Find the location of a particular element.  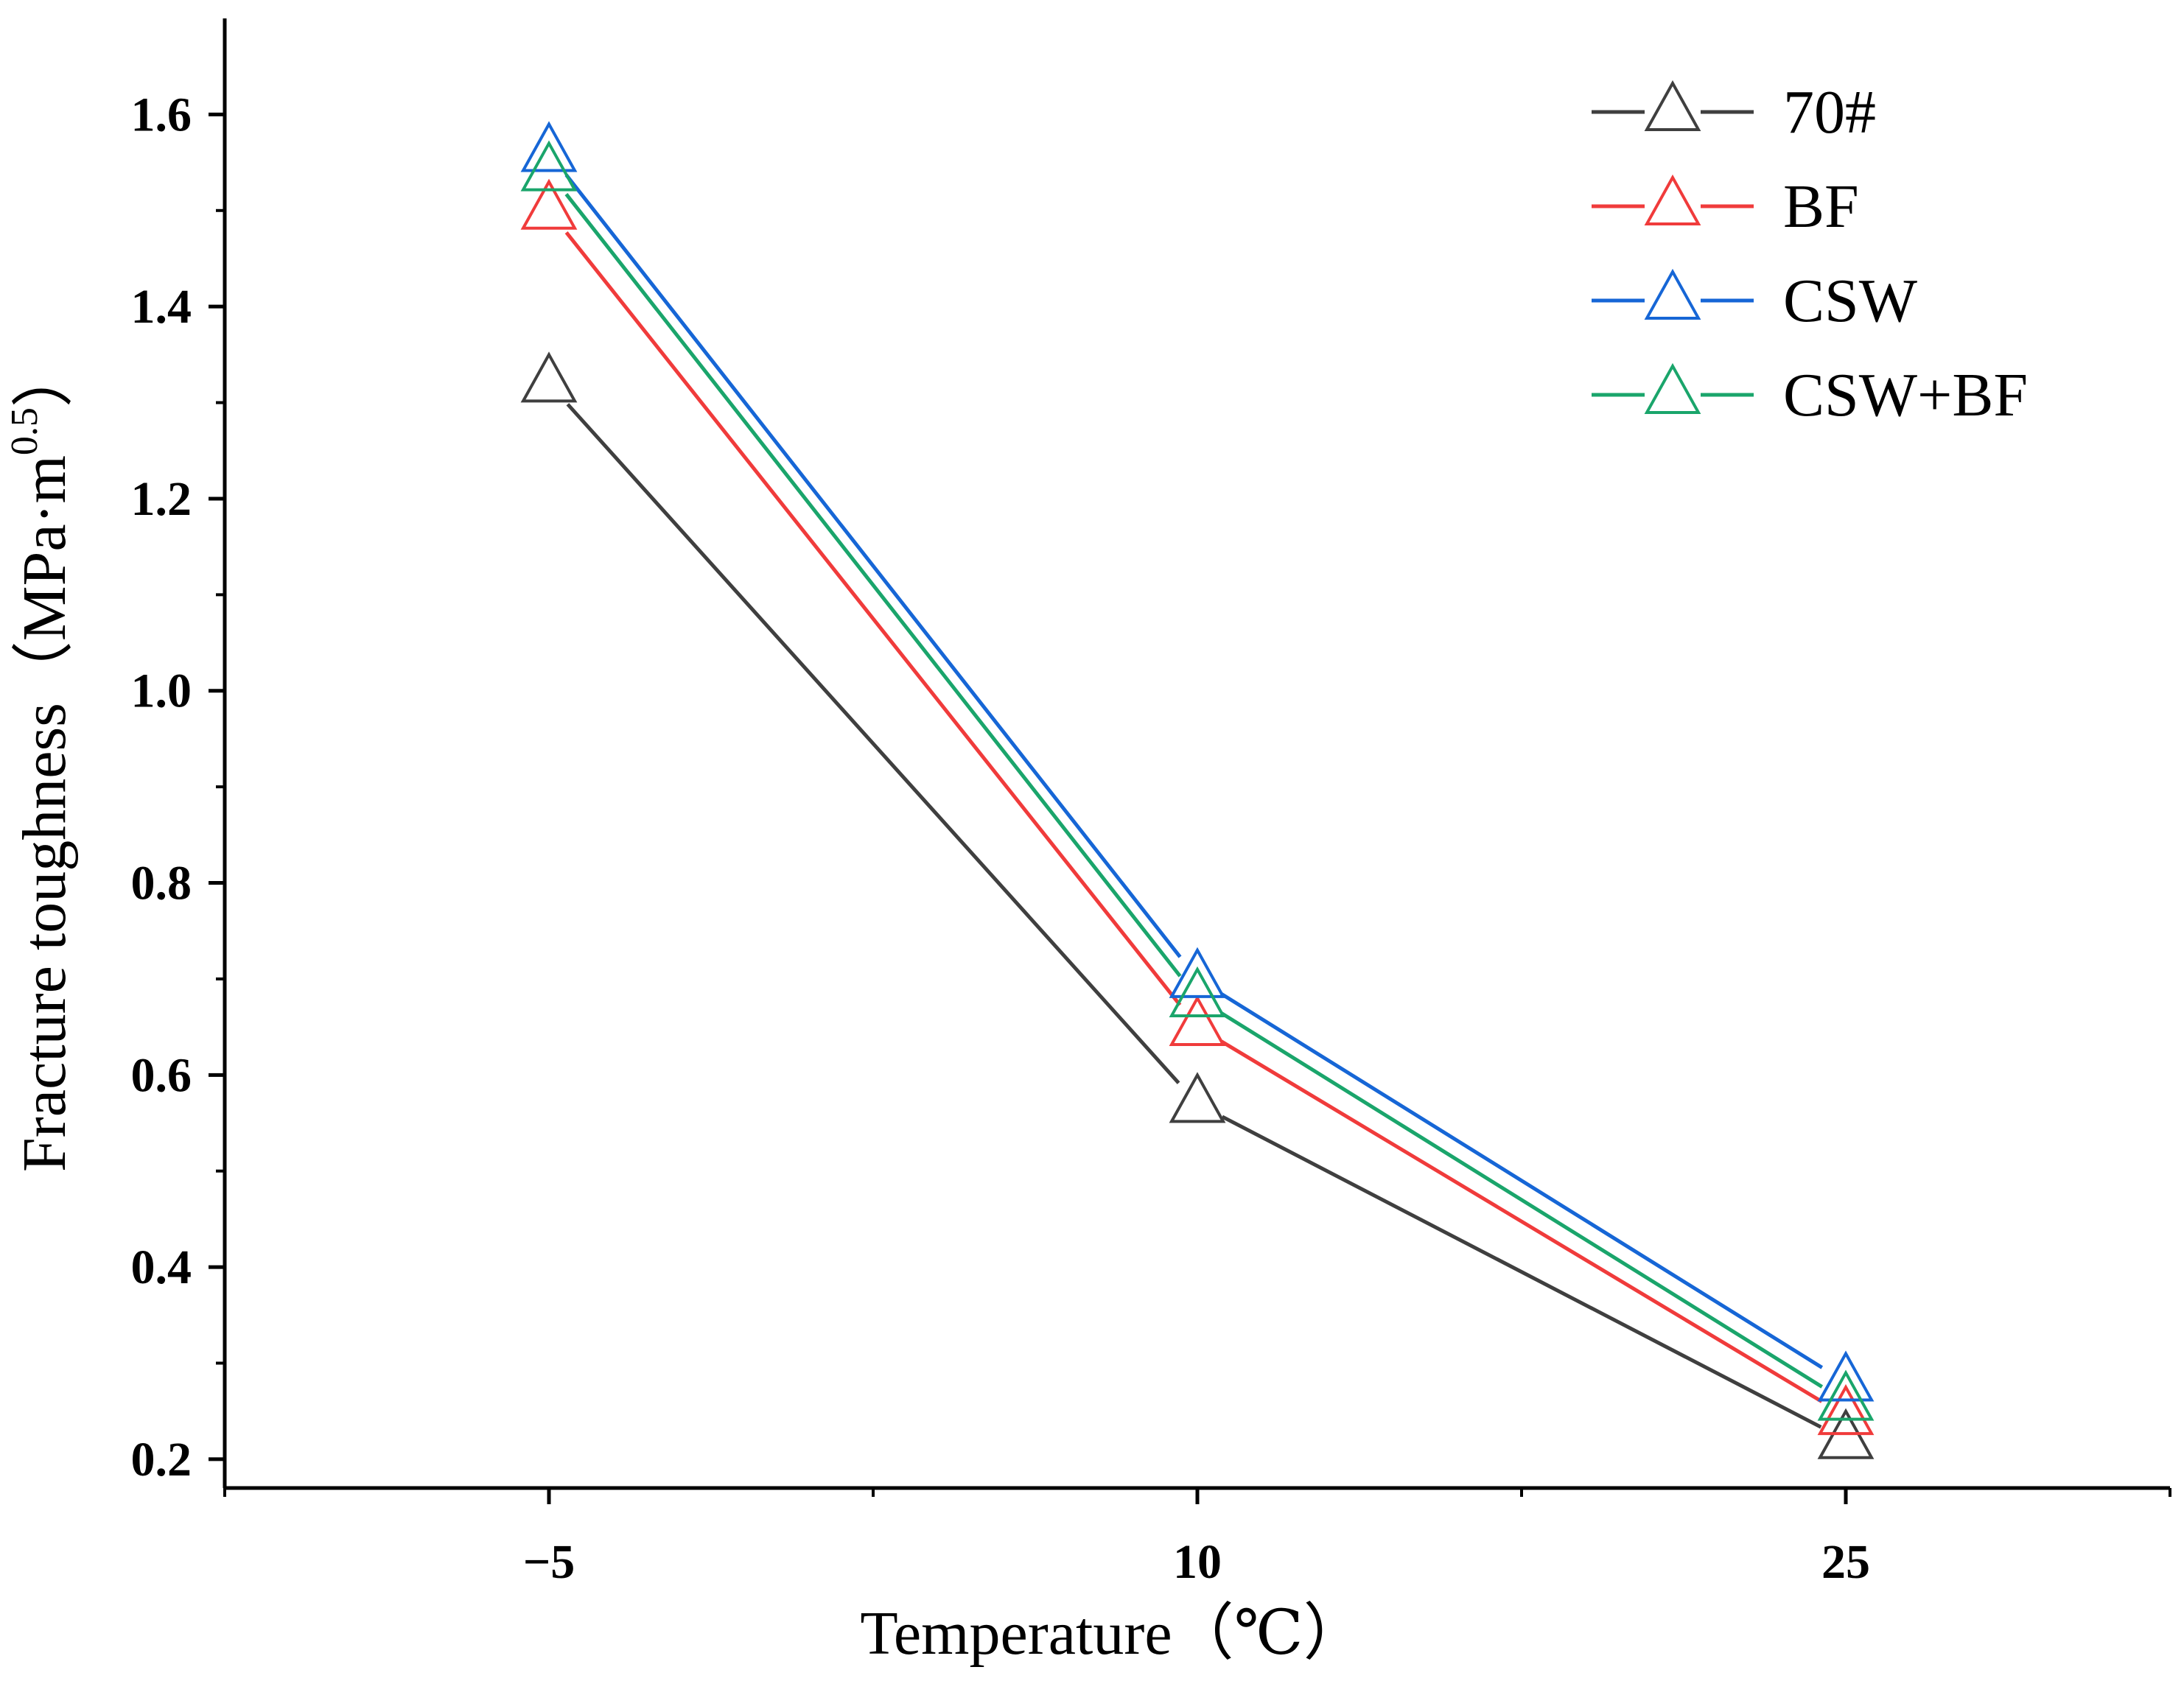

y-tick-label: 1.6 is located at coordinates (161, 114).